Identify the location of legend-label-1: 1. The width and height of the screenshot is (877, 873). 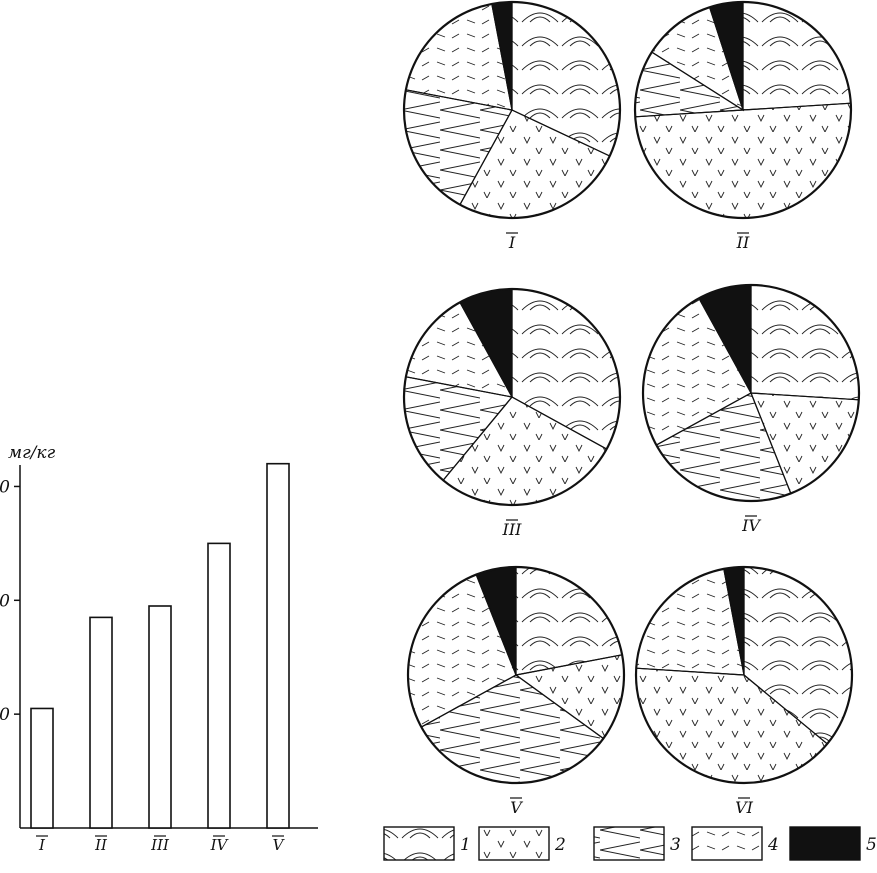
(465, 845).